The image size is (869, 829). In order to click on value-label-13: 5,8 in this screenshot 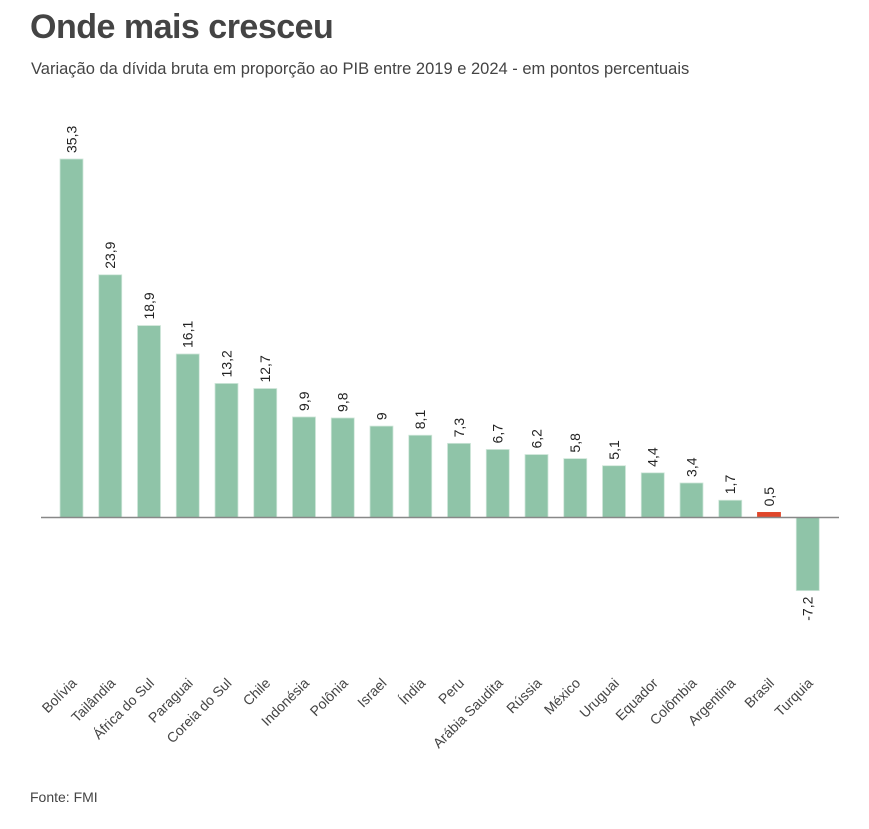, I will do `click(575, 443)`.